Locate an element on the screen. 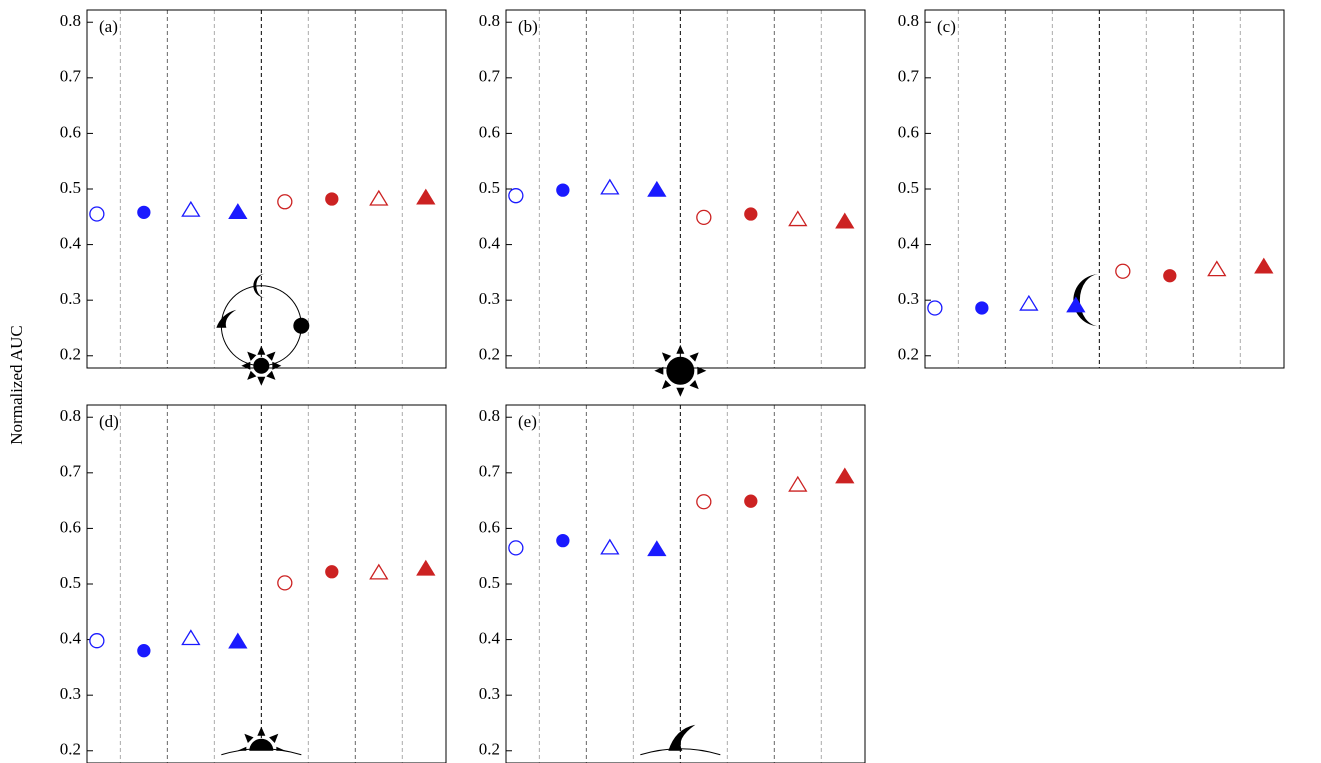  panel: 0.2 0.3 0.4 0.5 0.6 0.7 0.8 (d) is located at coordinates (253, 583).